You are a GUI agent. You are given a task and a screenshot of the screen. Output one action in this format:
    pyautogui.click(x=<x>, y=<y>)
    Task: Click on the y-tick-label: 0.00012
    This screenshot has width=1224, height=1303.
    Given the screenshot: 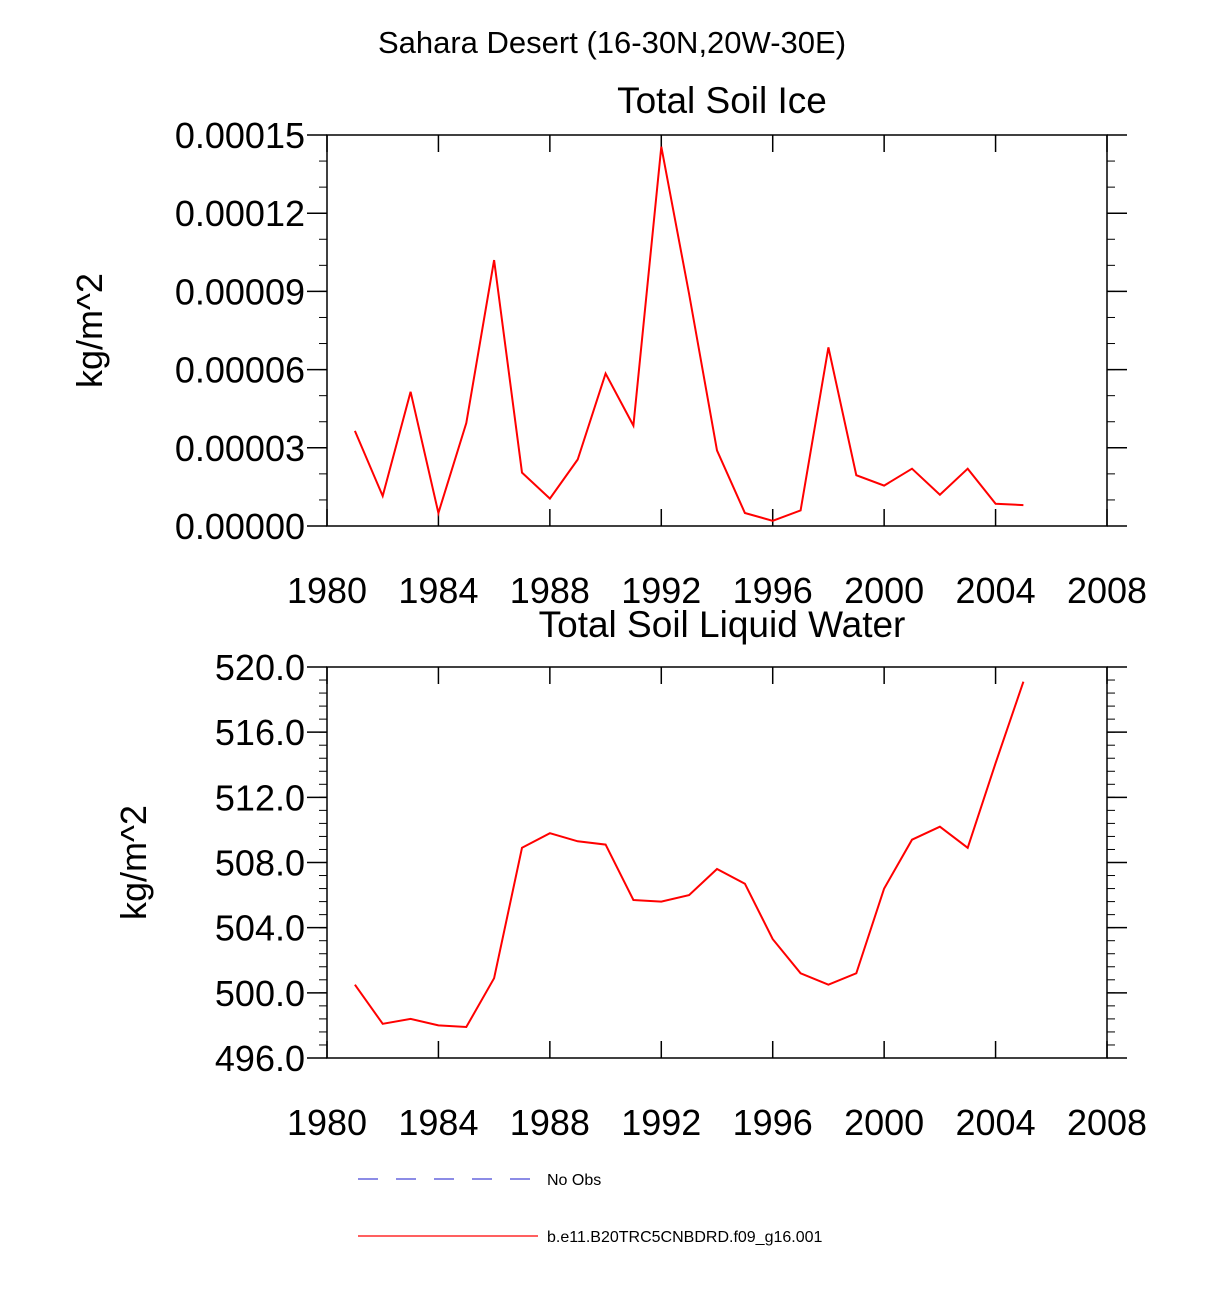 What is the action you would take?
    pyautogui.click(x=240, y=213)
    